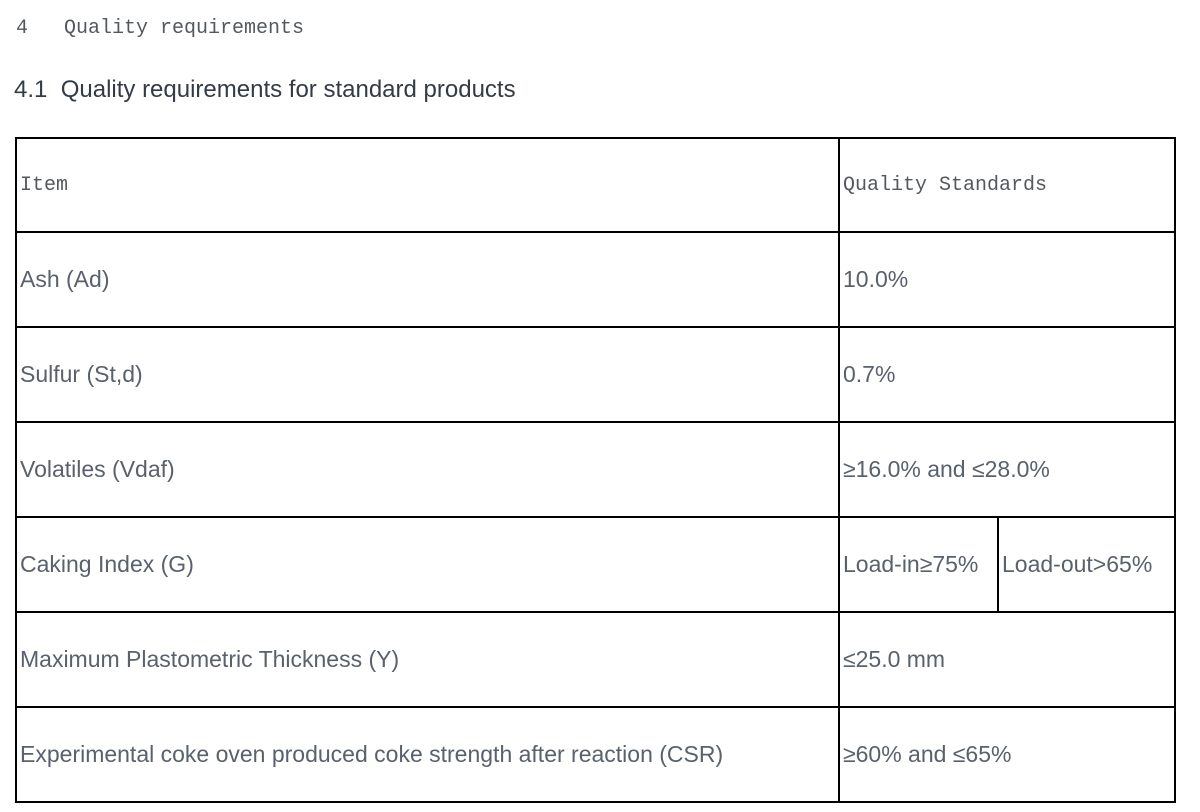 The image size is (1200, 812). I want to click on section-heading: 4 Quality requirements, so click(160, 28).